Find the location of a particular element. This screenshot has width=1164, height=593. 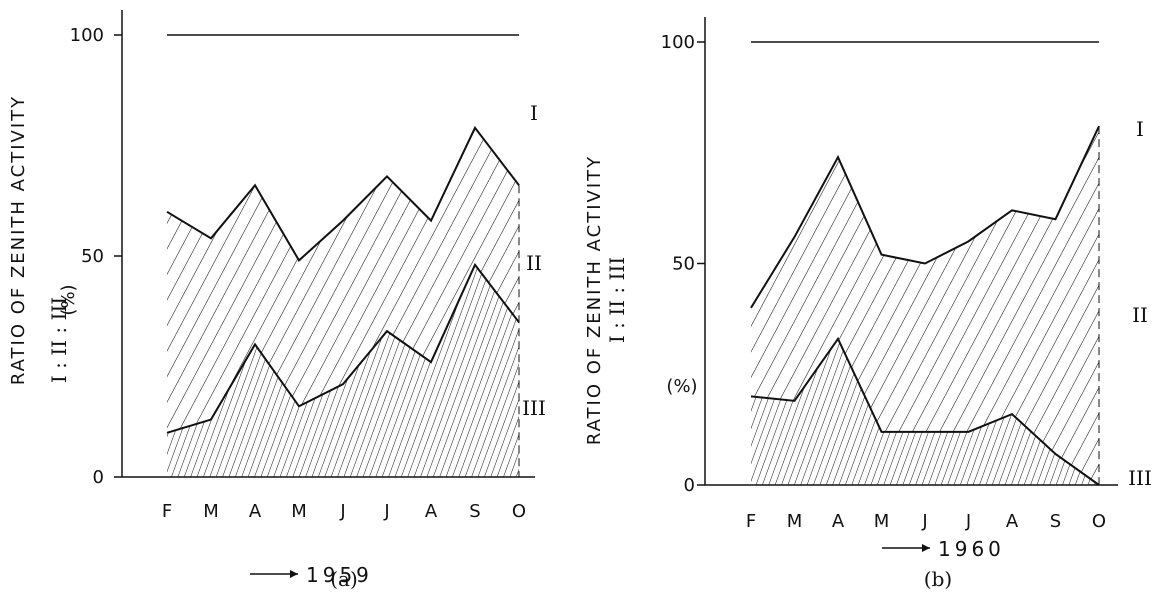

year-label: 1960 is located at coordinates (943, 549).